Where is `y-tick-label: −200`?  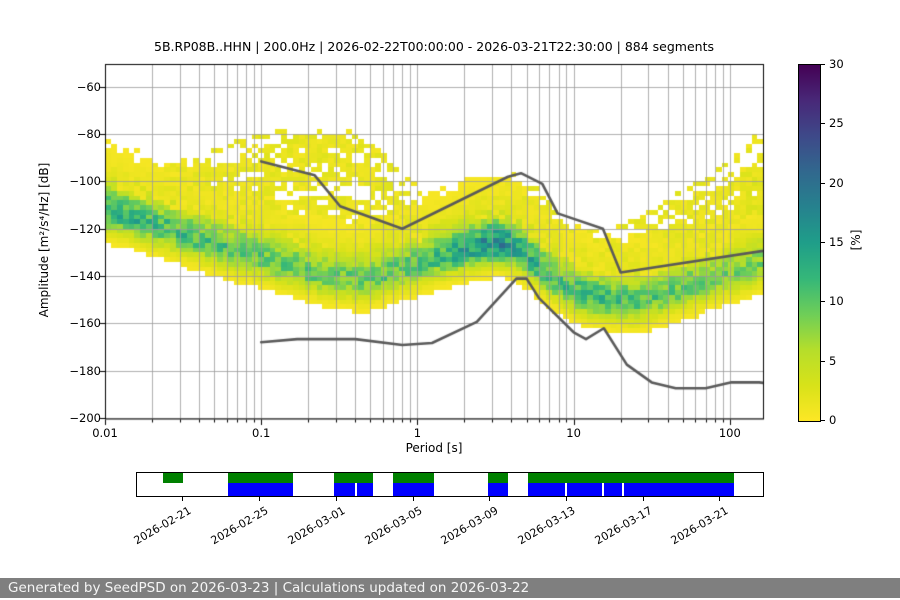
y-tick-label: −200 is located at coordinates (85, 417).